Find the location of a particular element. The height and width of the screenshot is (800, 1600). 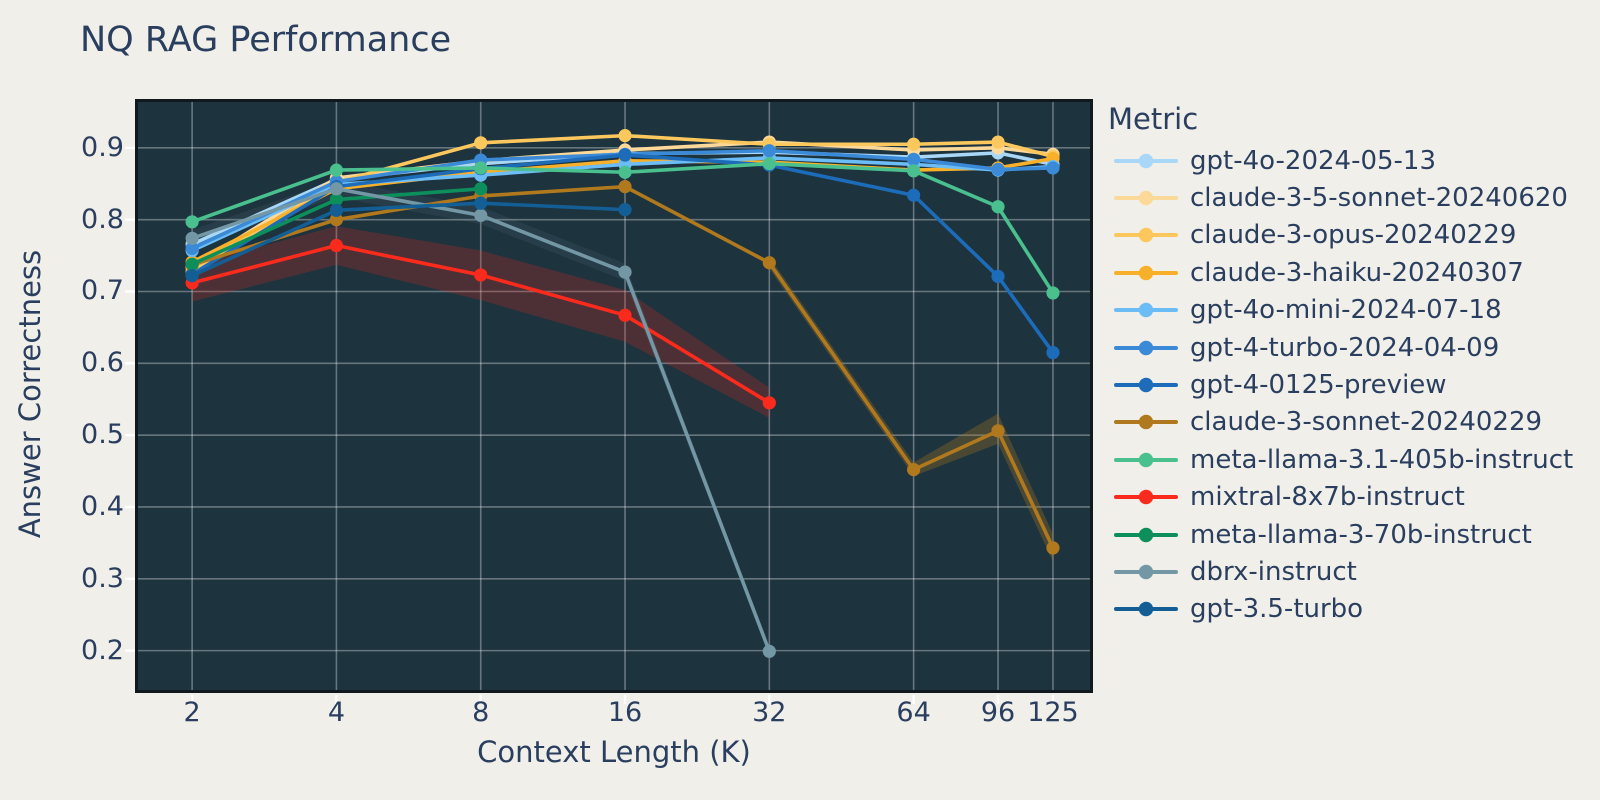

chart-title: NQ RAG Performance is located at coordinates (266, 40).